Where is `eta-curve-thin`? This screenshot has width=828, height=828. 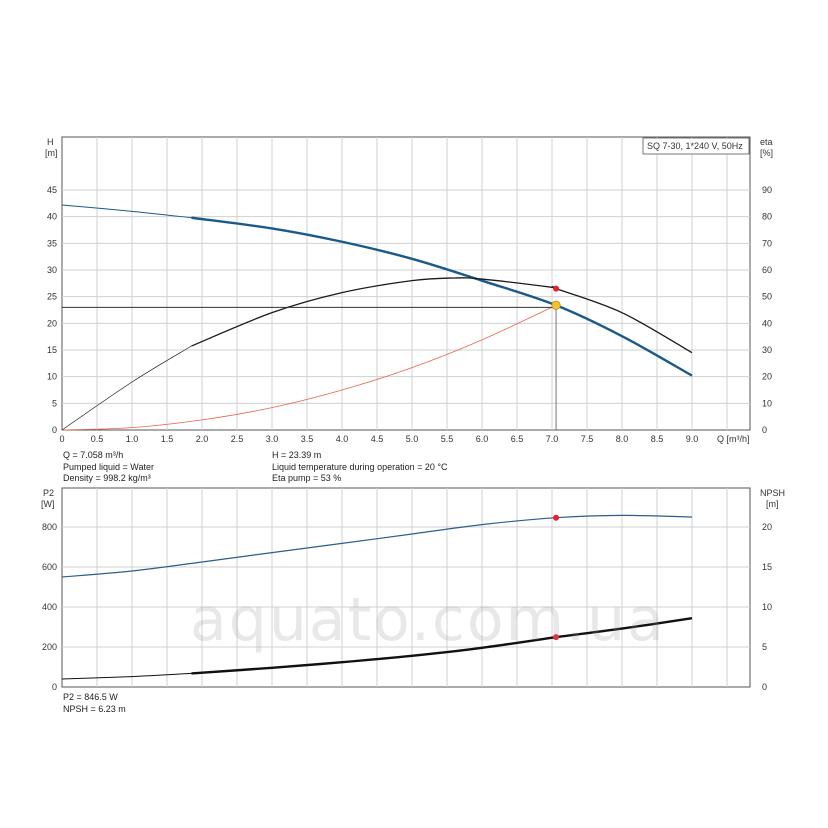
eta-curve-thin is located at coordinates (126, 388).